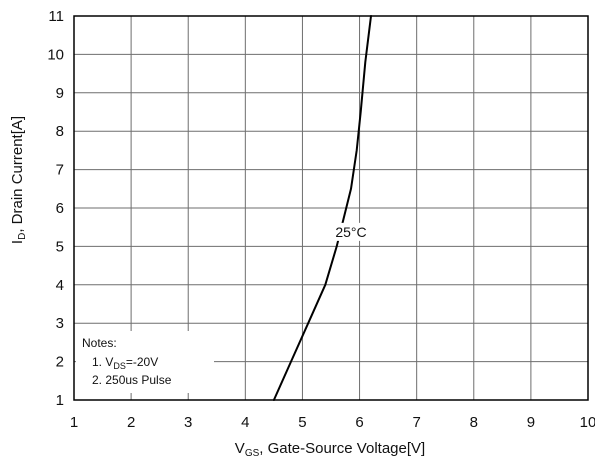 This screenshot has height=462, width=595. Describe the element at coordinates (474, 422) in the screenshot. I see `x-tick-label: 8` at that location.